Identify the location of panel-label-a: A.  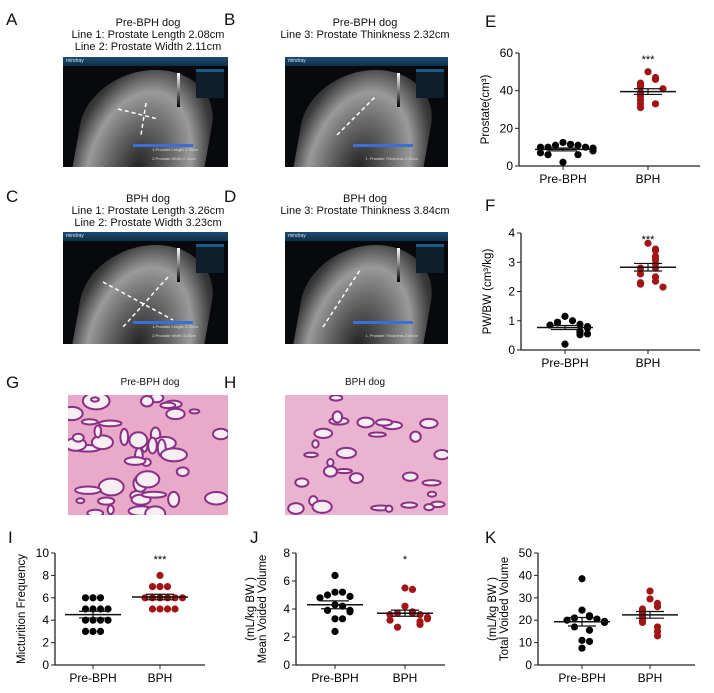
(12, 19).